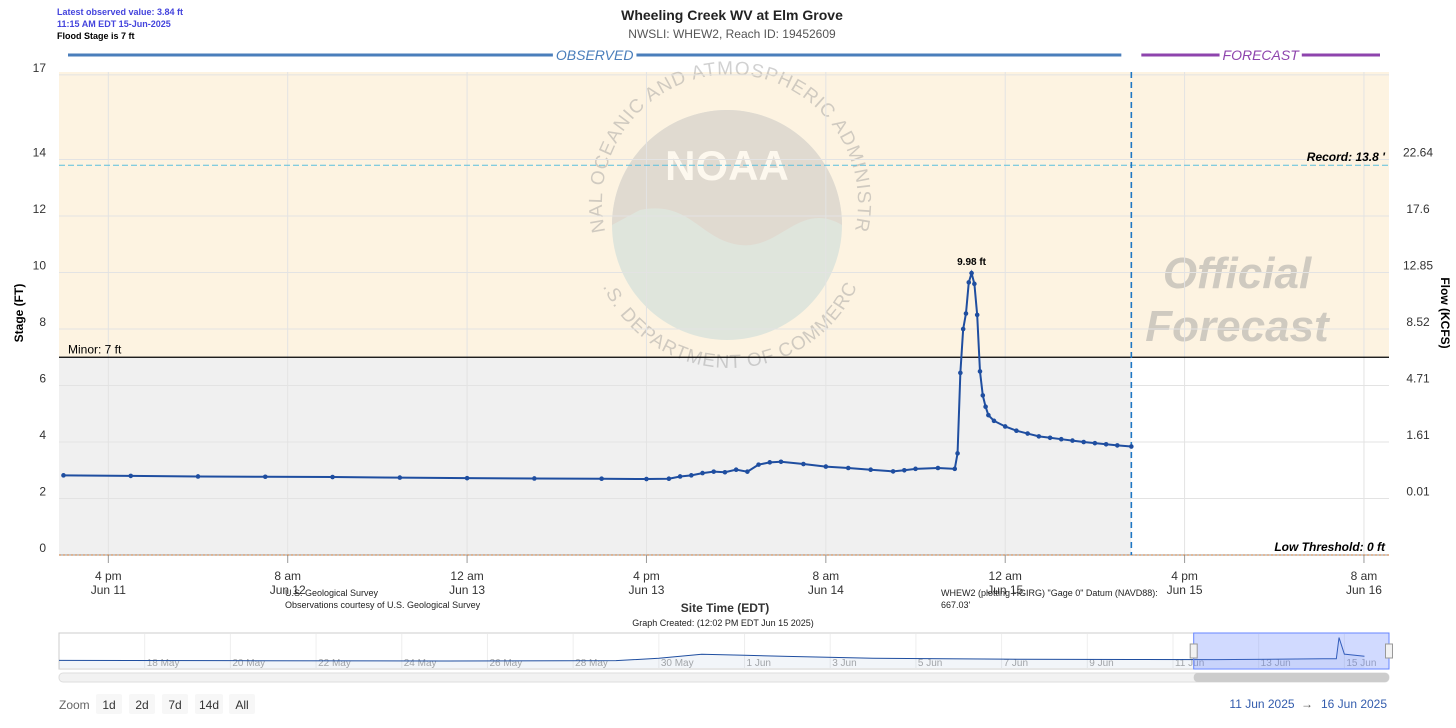  I want to click on navigator-area, so click(712, 652).